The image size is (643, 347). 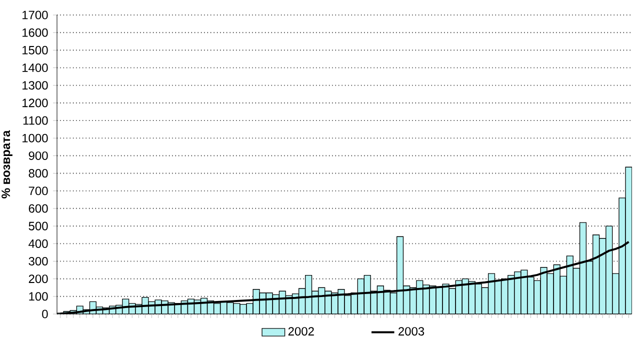 I want to click on y-tick-label: 1400, so click(x=35, y=68).